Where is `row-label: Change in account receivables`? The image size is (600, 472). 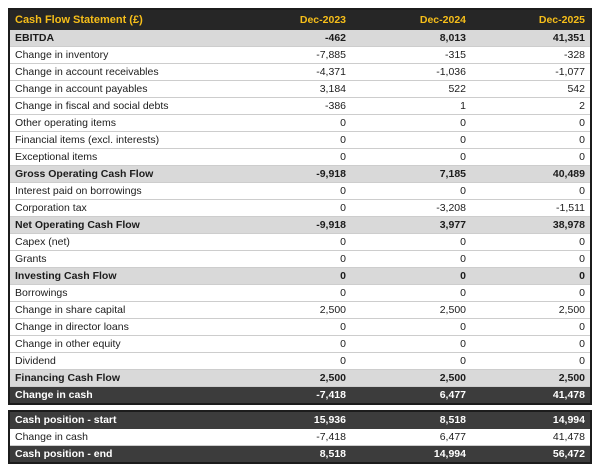 row-label: Change in account receivables is located at coordinates (87, 72).